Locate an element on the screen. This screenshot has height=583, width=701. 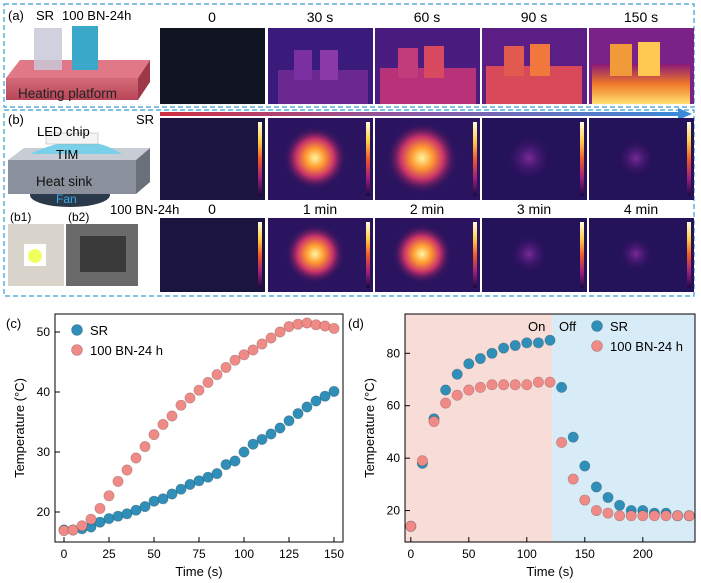
heat-sink-label: Heat sink is located at coordinates (64, 181).